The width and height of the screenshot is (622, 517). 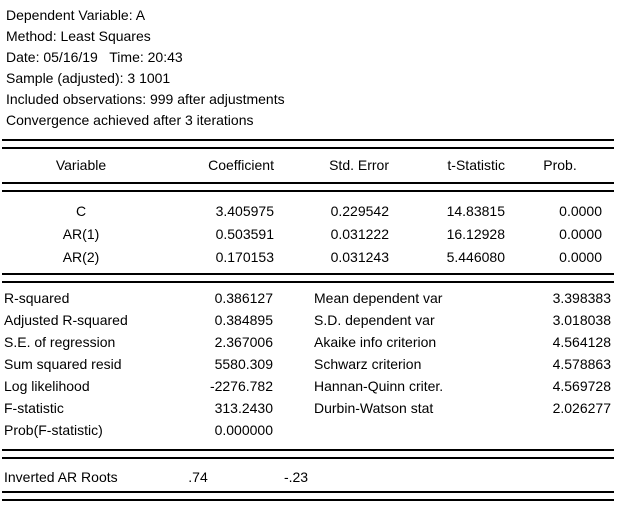 What do you see at coordinates (581, 298) in the screenshot?
I see `stat-value: 3.398383` at bounding box center [581, 298].